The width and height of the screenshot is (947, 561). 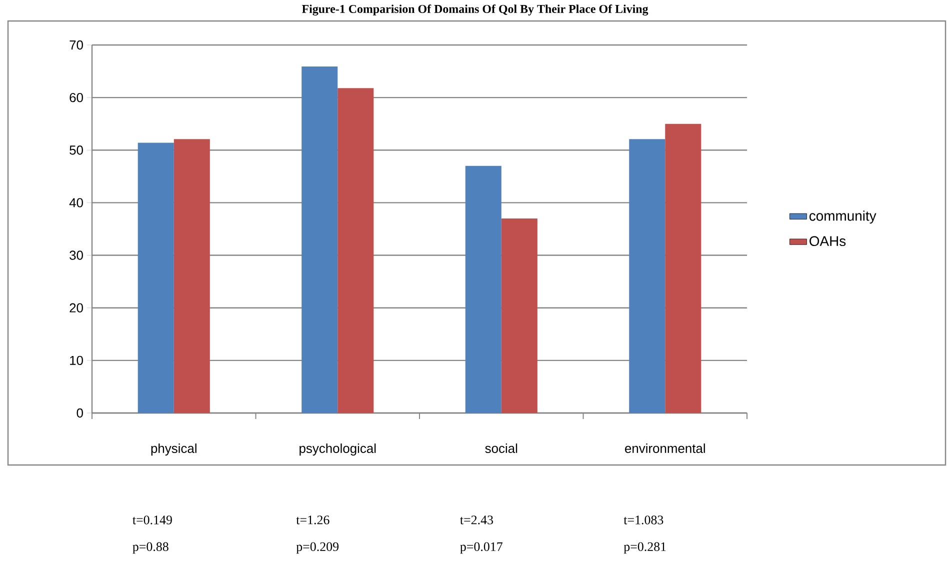 I want to click on x-tick-label: physical, so click(x=173, y=450).